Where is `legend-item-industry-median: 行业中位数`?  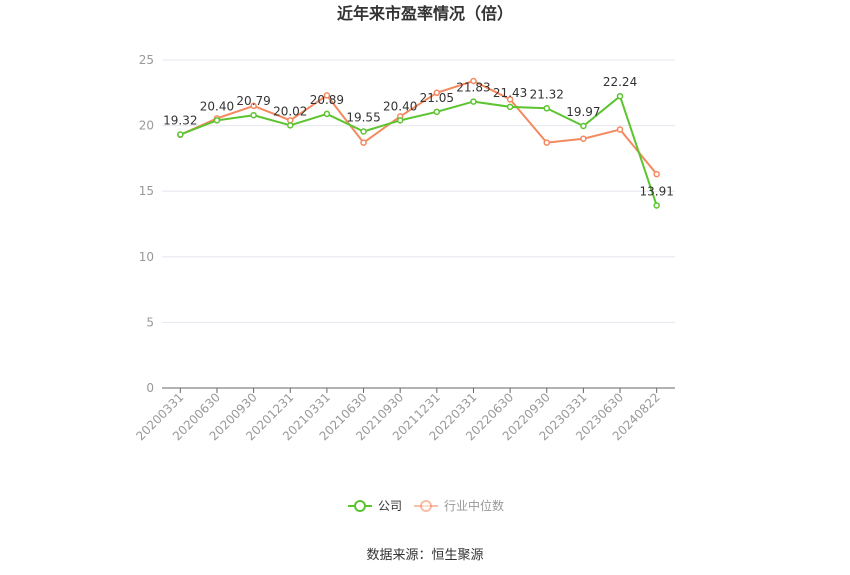
legend-item-industry-median: 行业中位数 is located at coordinates (459, 505).